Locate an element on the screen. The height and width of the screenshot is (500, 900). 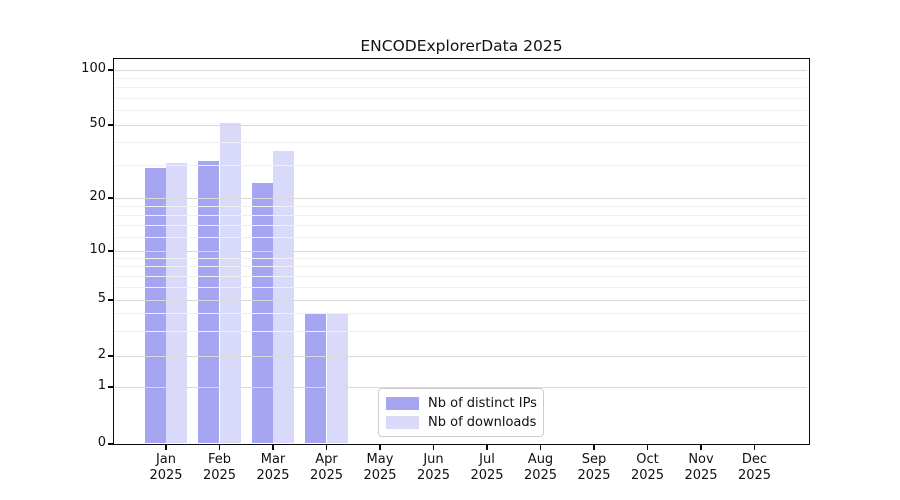
legend-item: Nb of distinct IPs is located at coordinates (461, 403).